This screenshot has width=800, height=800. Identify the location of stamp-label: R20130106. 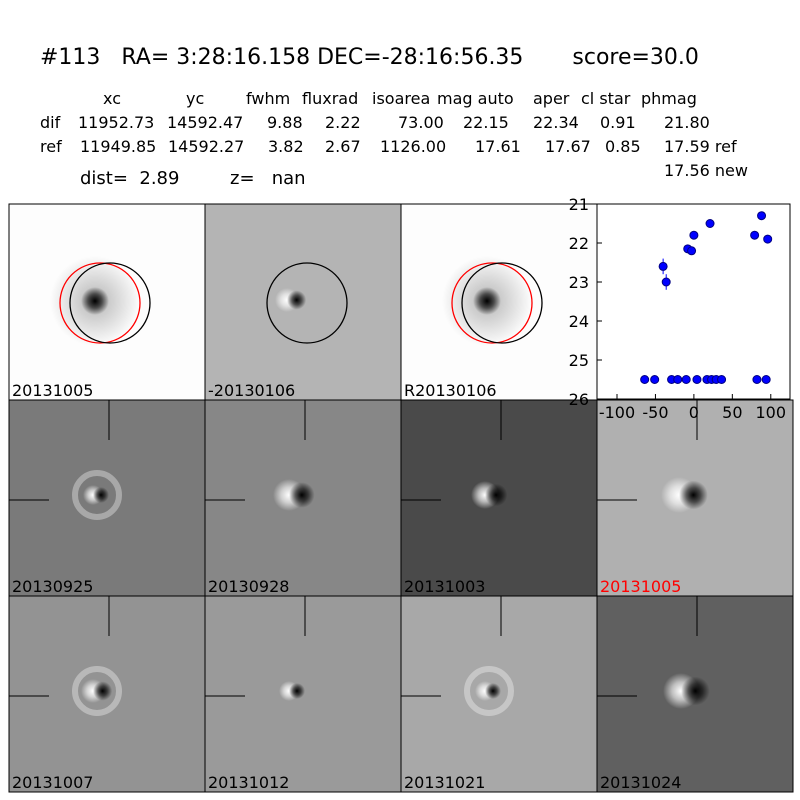
(450, 390).